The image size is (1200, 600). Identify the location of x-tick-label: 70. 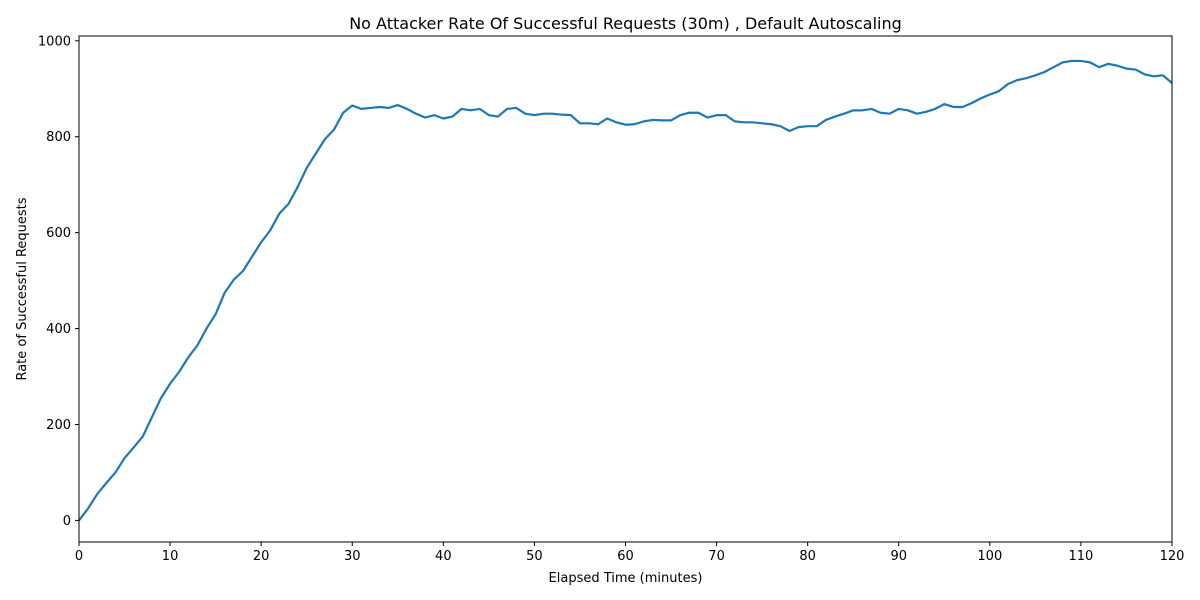
(716, 556).